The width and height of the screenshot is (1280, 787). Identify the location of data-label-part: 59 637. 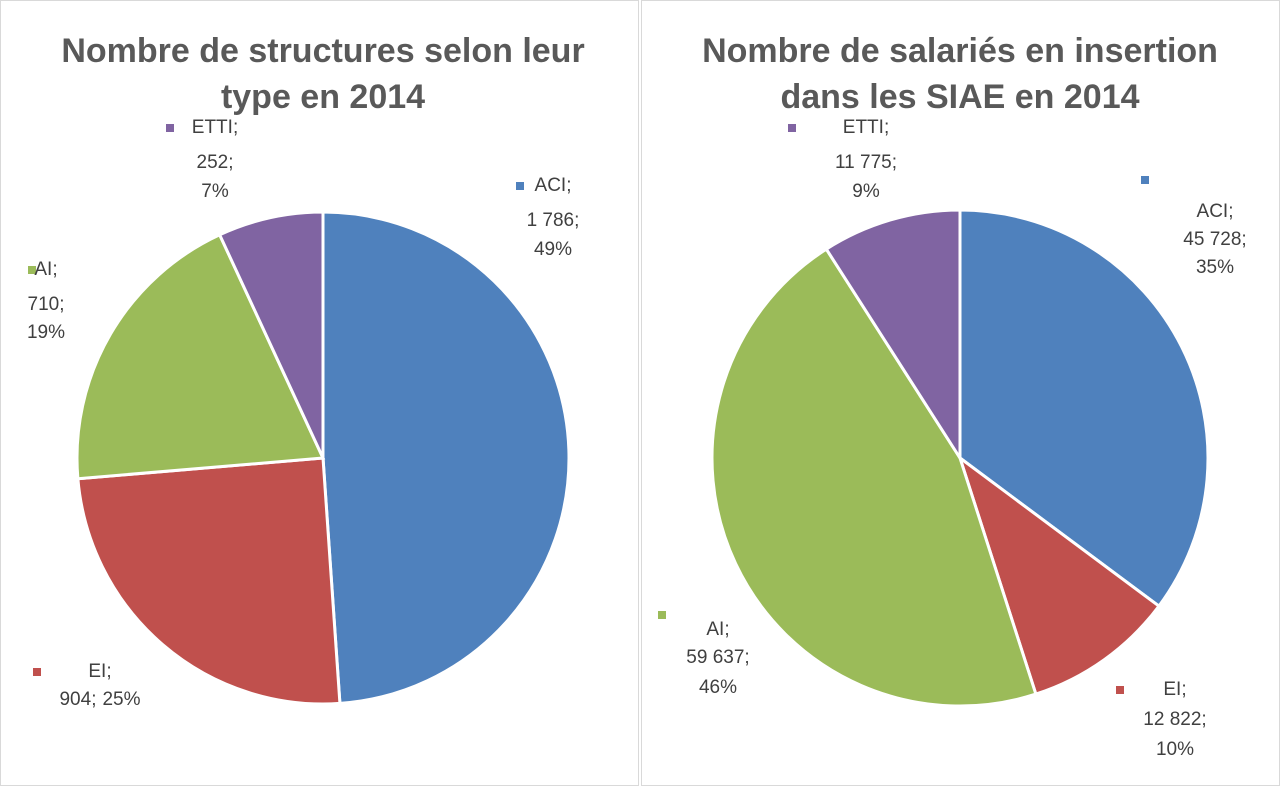
(715, 657).